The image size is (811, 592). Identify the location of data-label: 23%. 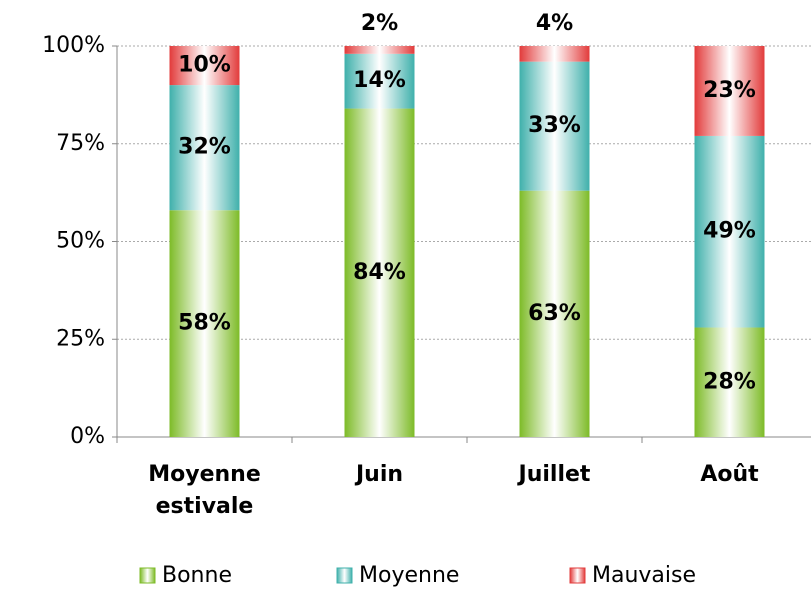
(729, 90).